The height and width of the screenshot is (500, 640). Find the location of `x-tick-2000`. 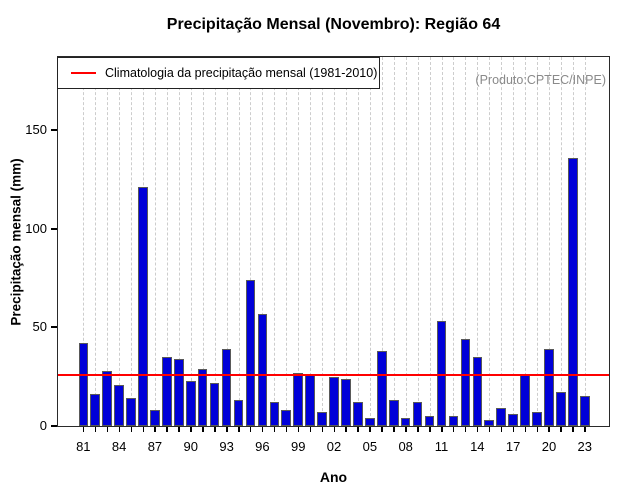

x-tick-2000 is located at coordinates (310, 429).